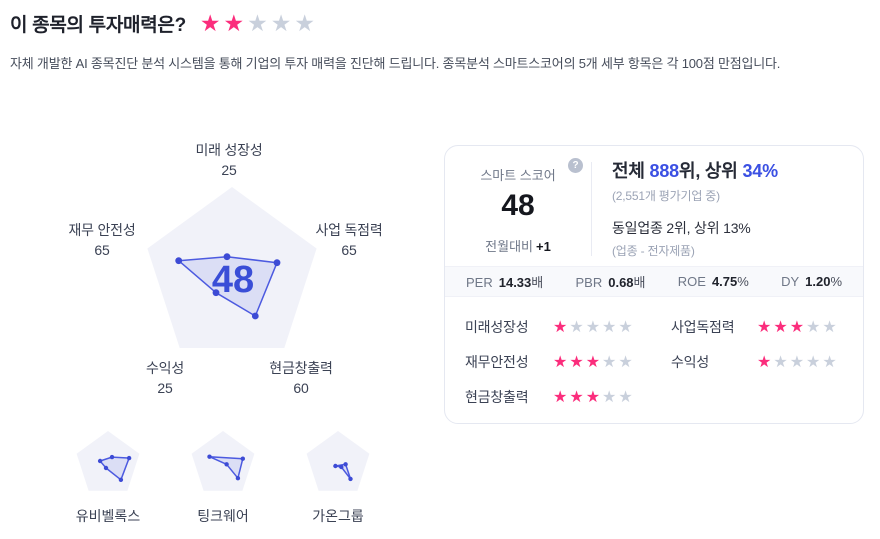 Image resolution: width=880 pixels, height=539 pixels. What do you see at coordinates (666, 196) in the screenshot?
I see `rank-sub-note: (2,551개 평가기업 중)` at bounding box center [666, 196].